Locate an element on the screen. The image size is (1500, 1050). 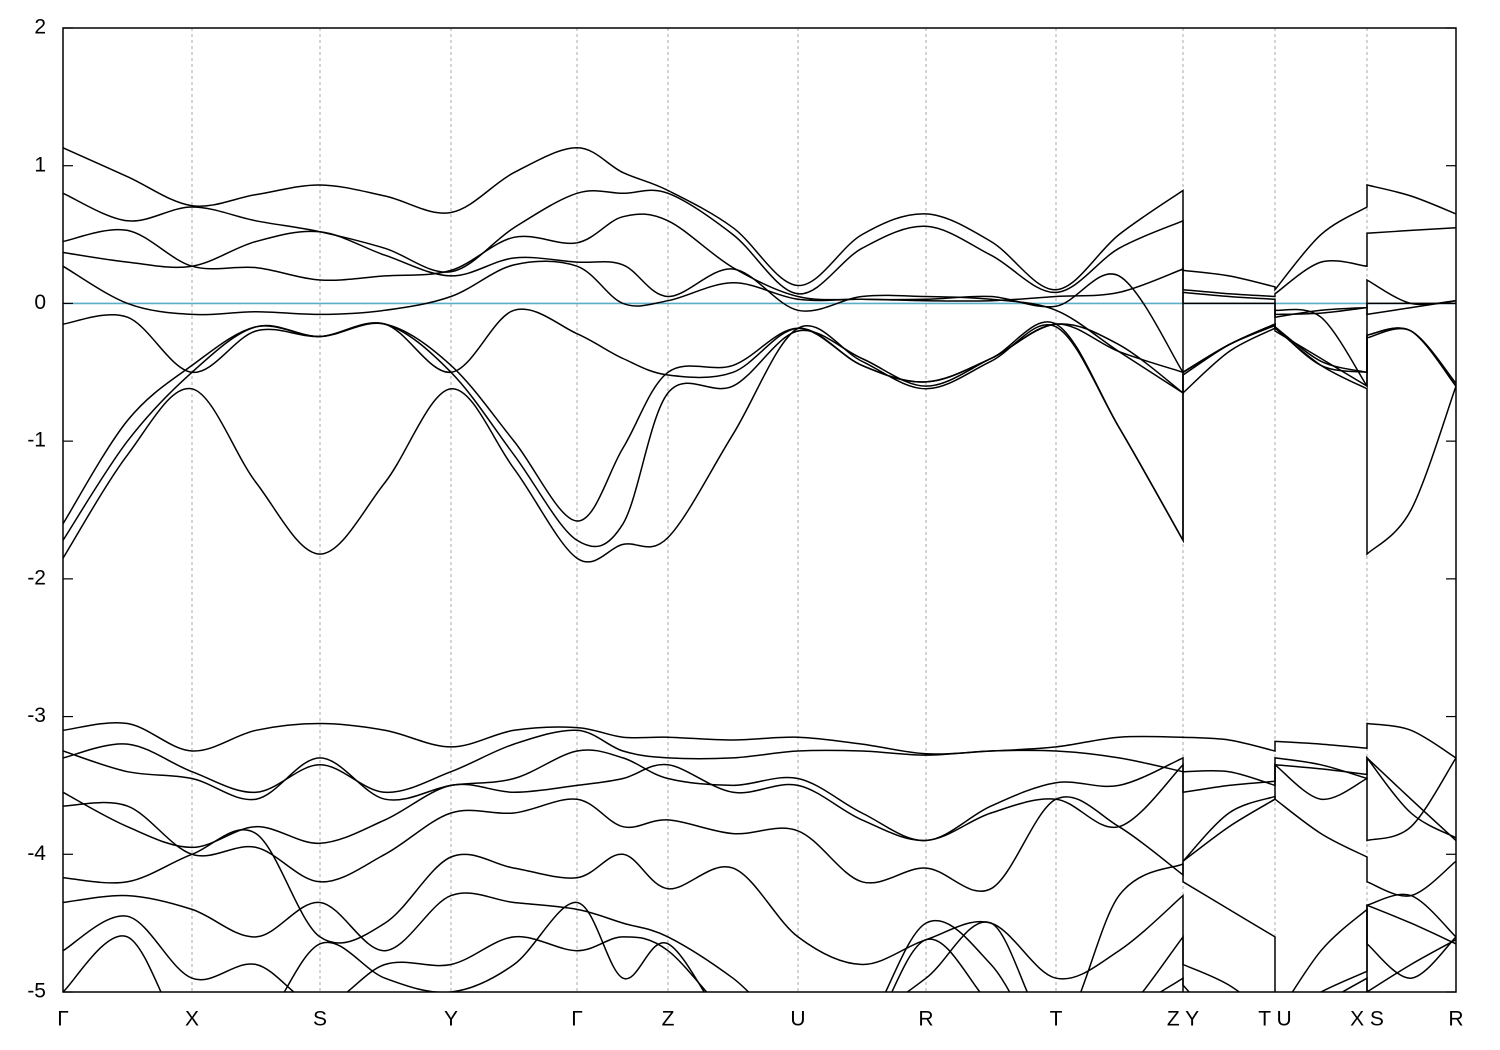
x-tick-label: T is located at coordinates (1056, 1019).